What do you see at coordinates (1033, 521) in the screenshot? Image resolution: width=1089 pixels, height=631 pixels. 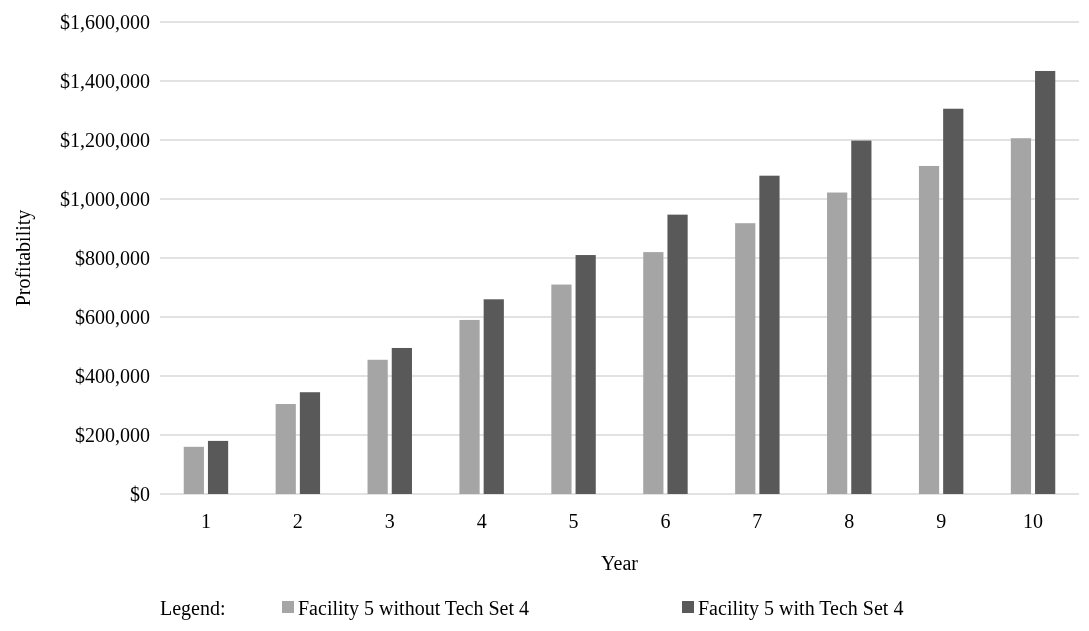 I see `x-tick-label: 10` at bounding box center [1033, 521].